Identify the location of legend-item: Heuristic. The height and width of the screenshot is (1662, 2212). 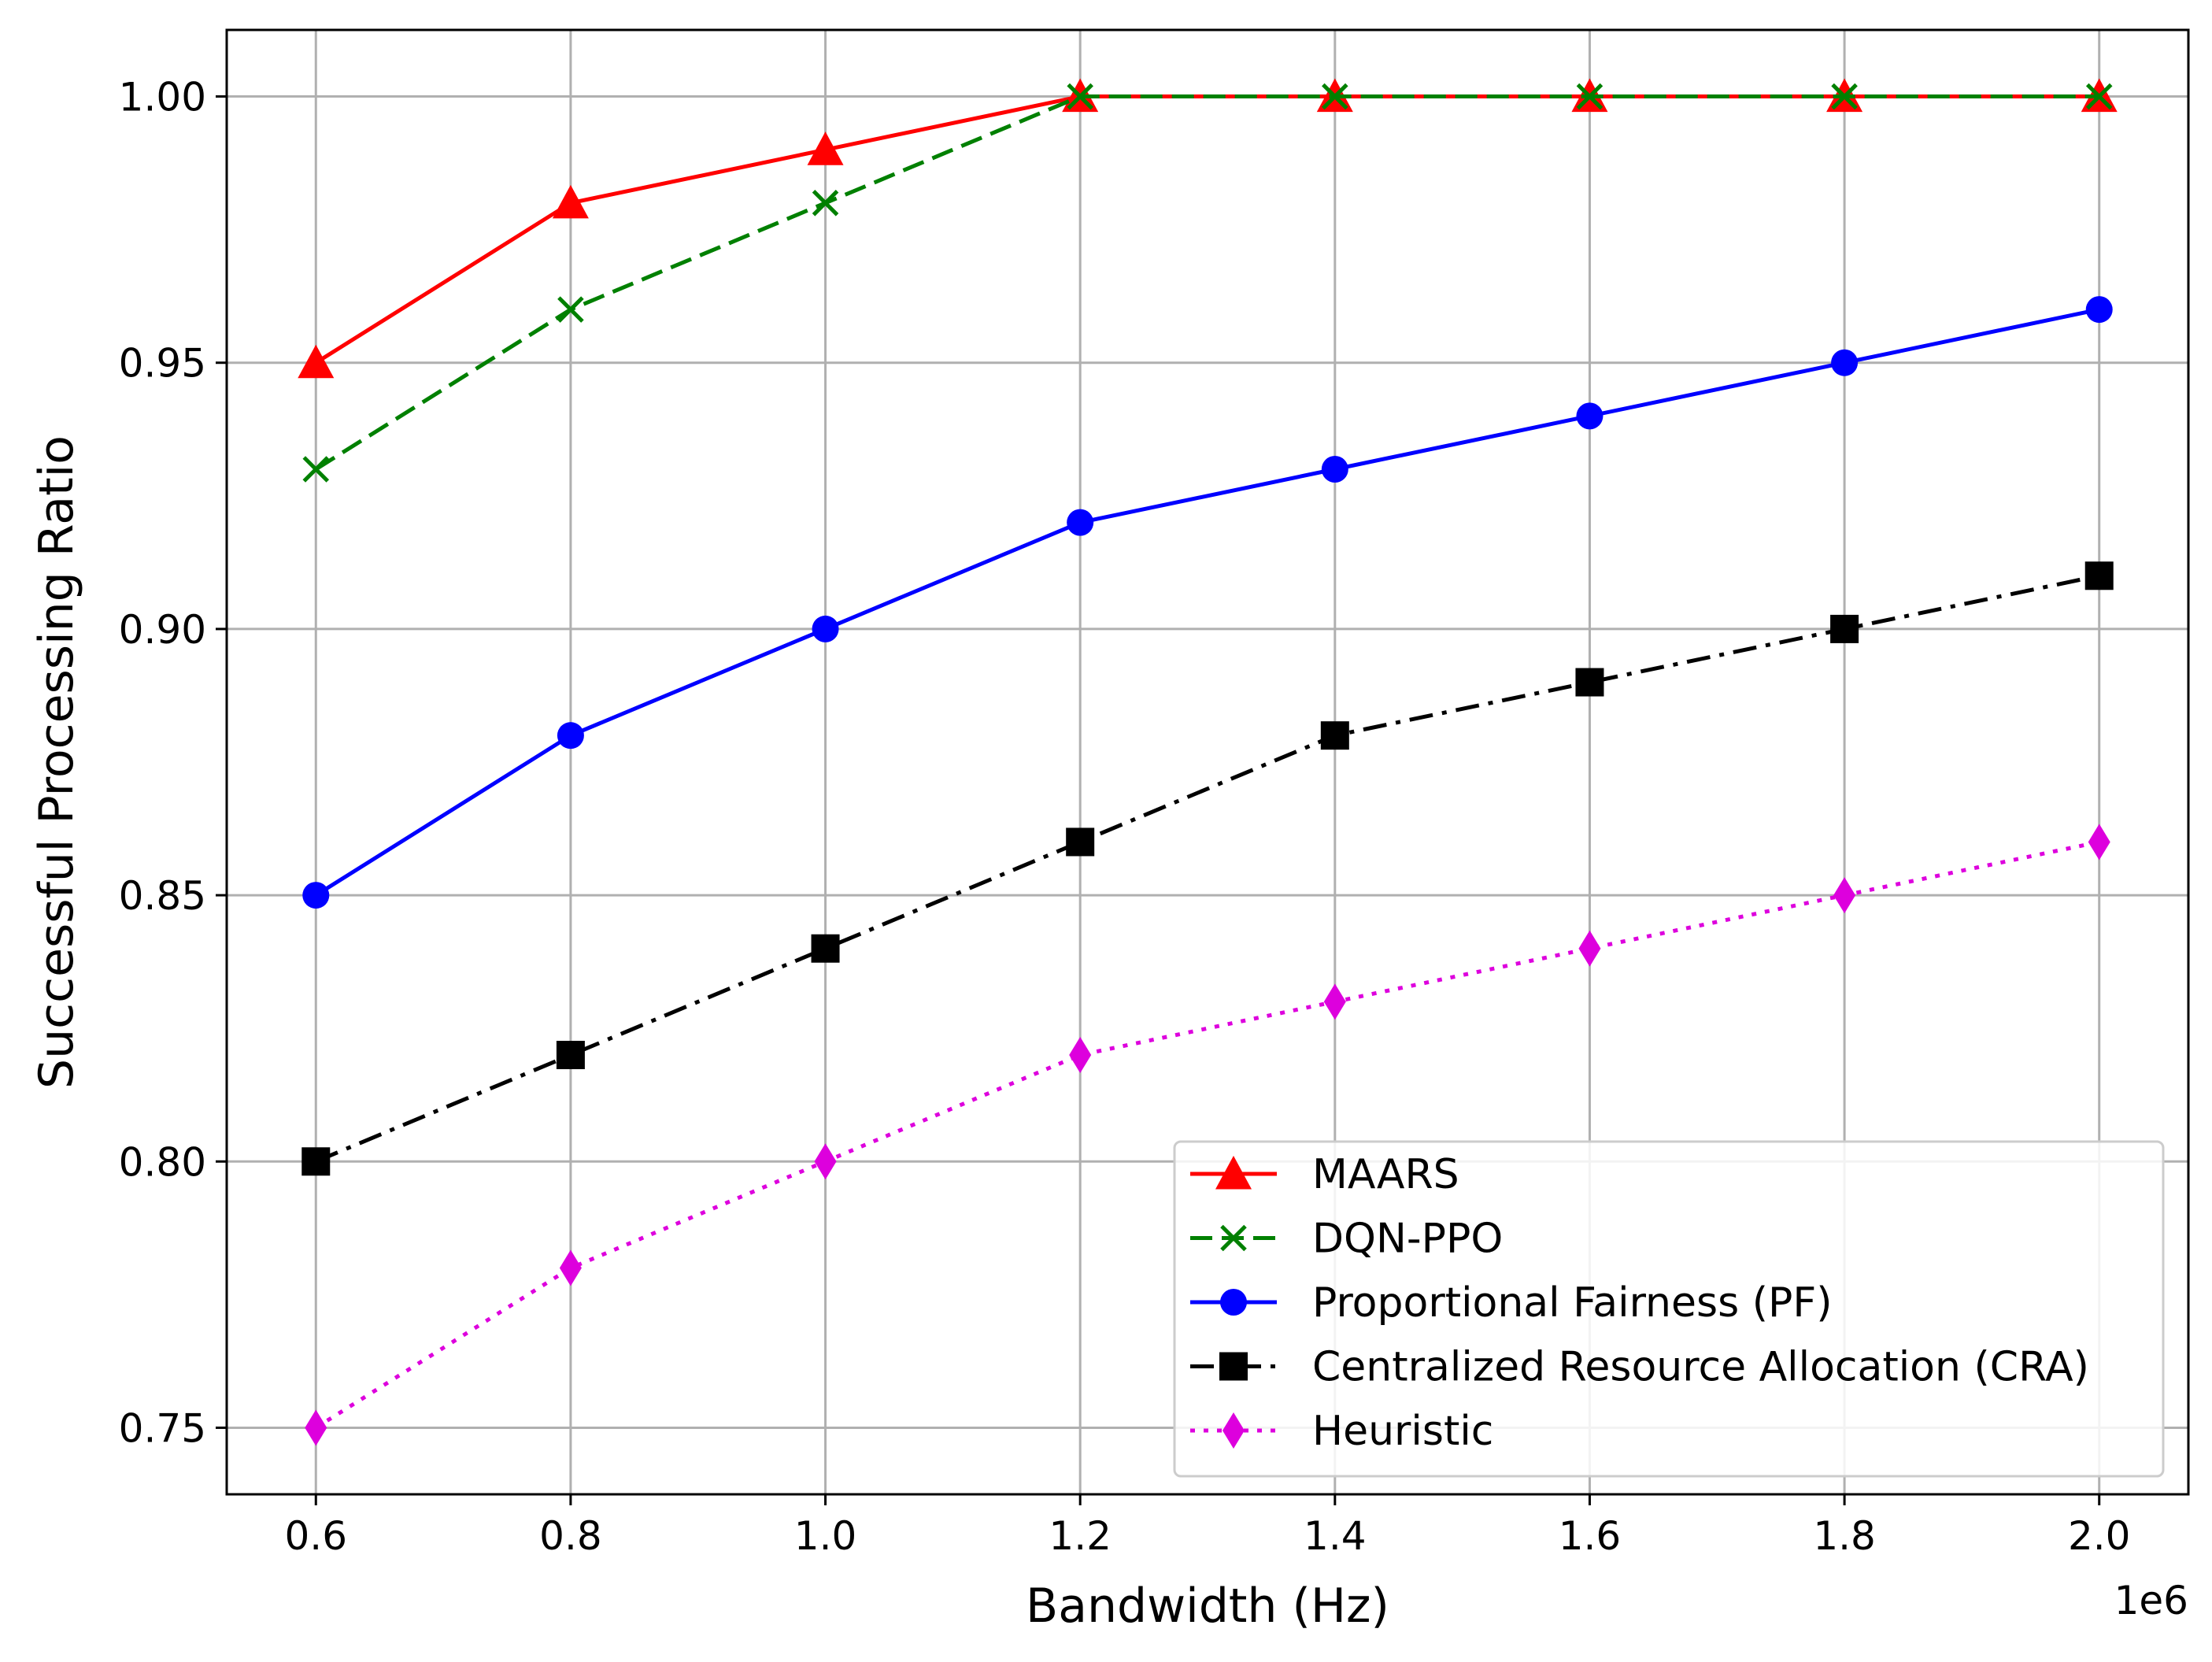
(1341, 1431).